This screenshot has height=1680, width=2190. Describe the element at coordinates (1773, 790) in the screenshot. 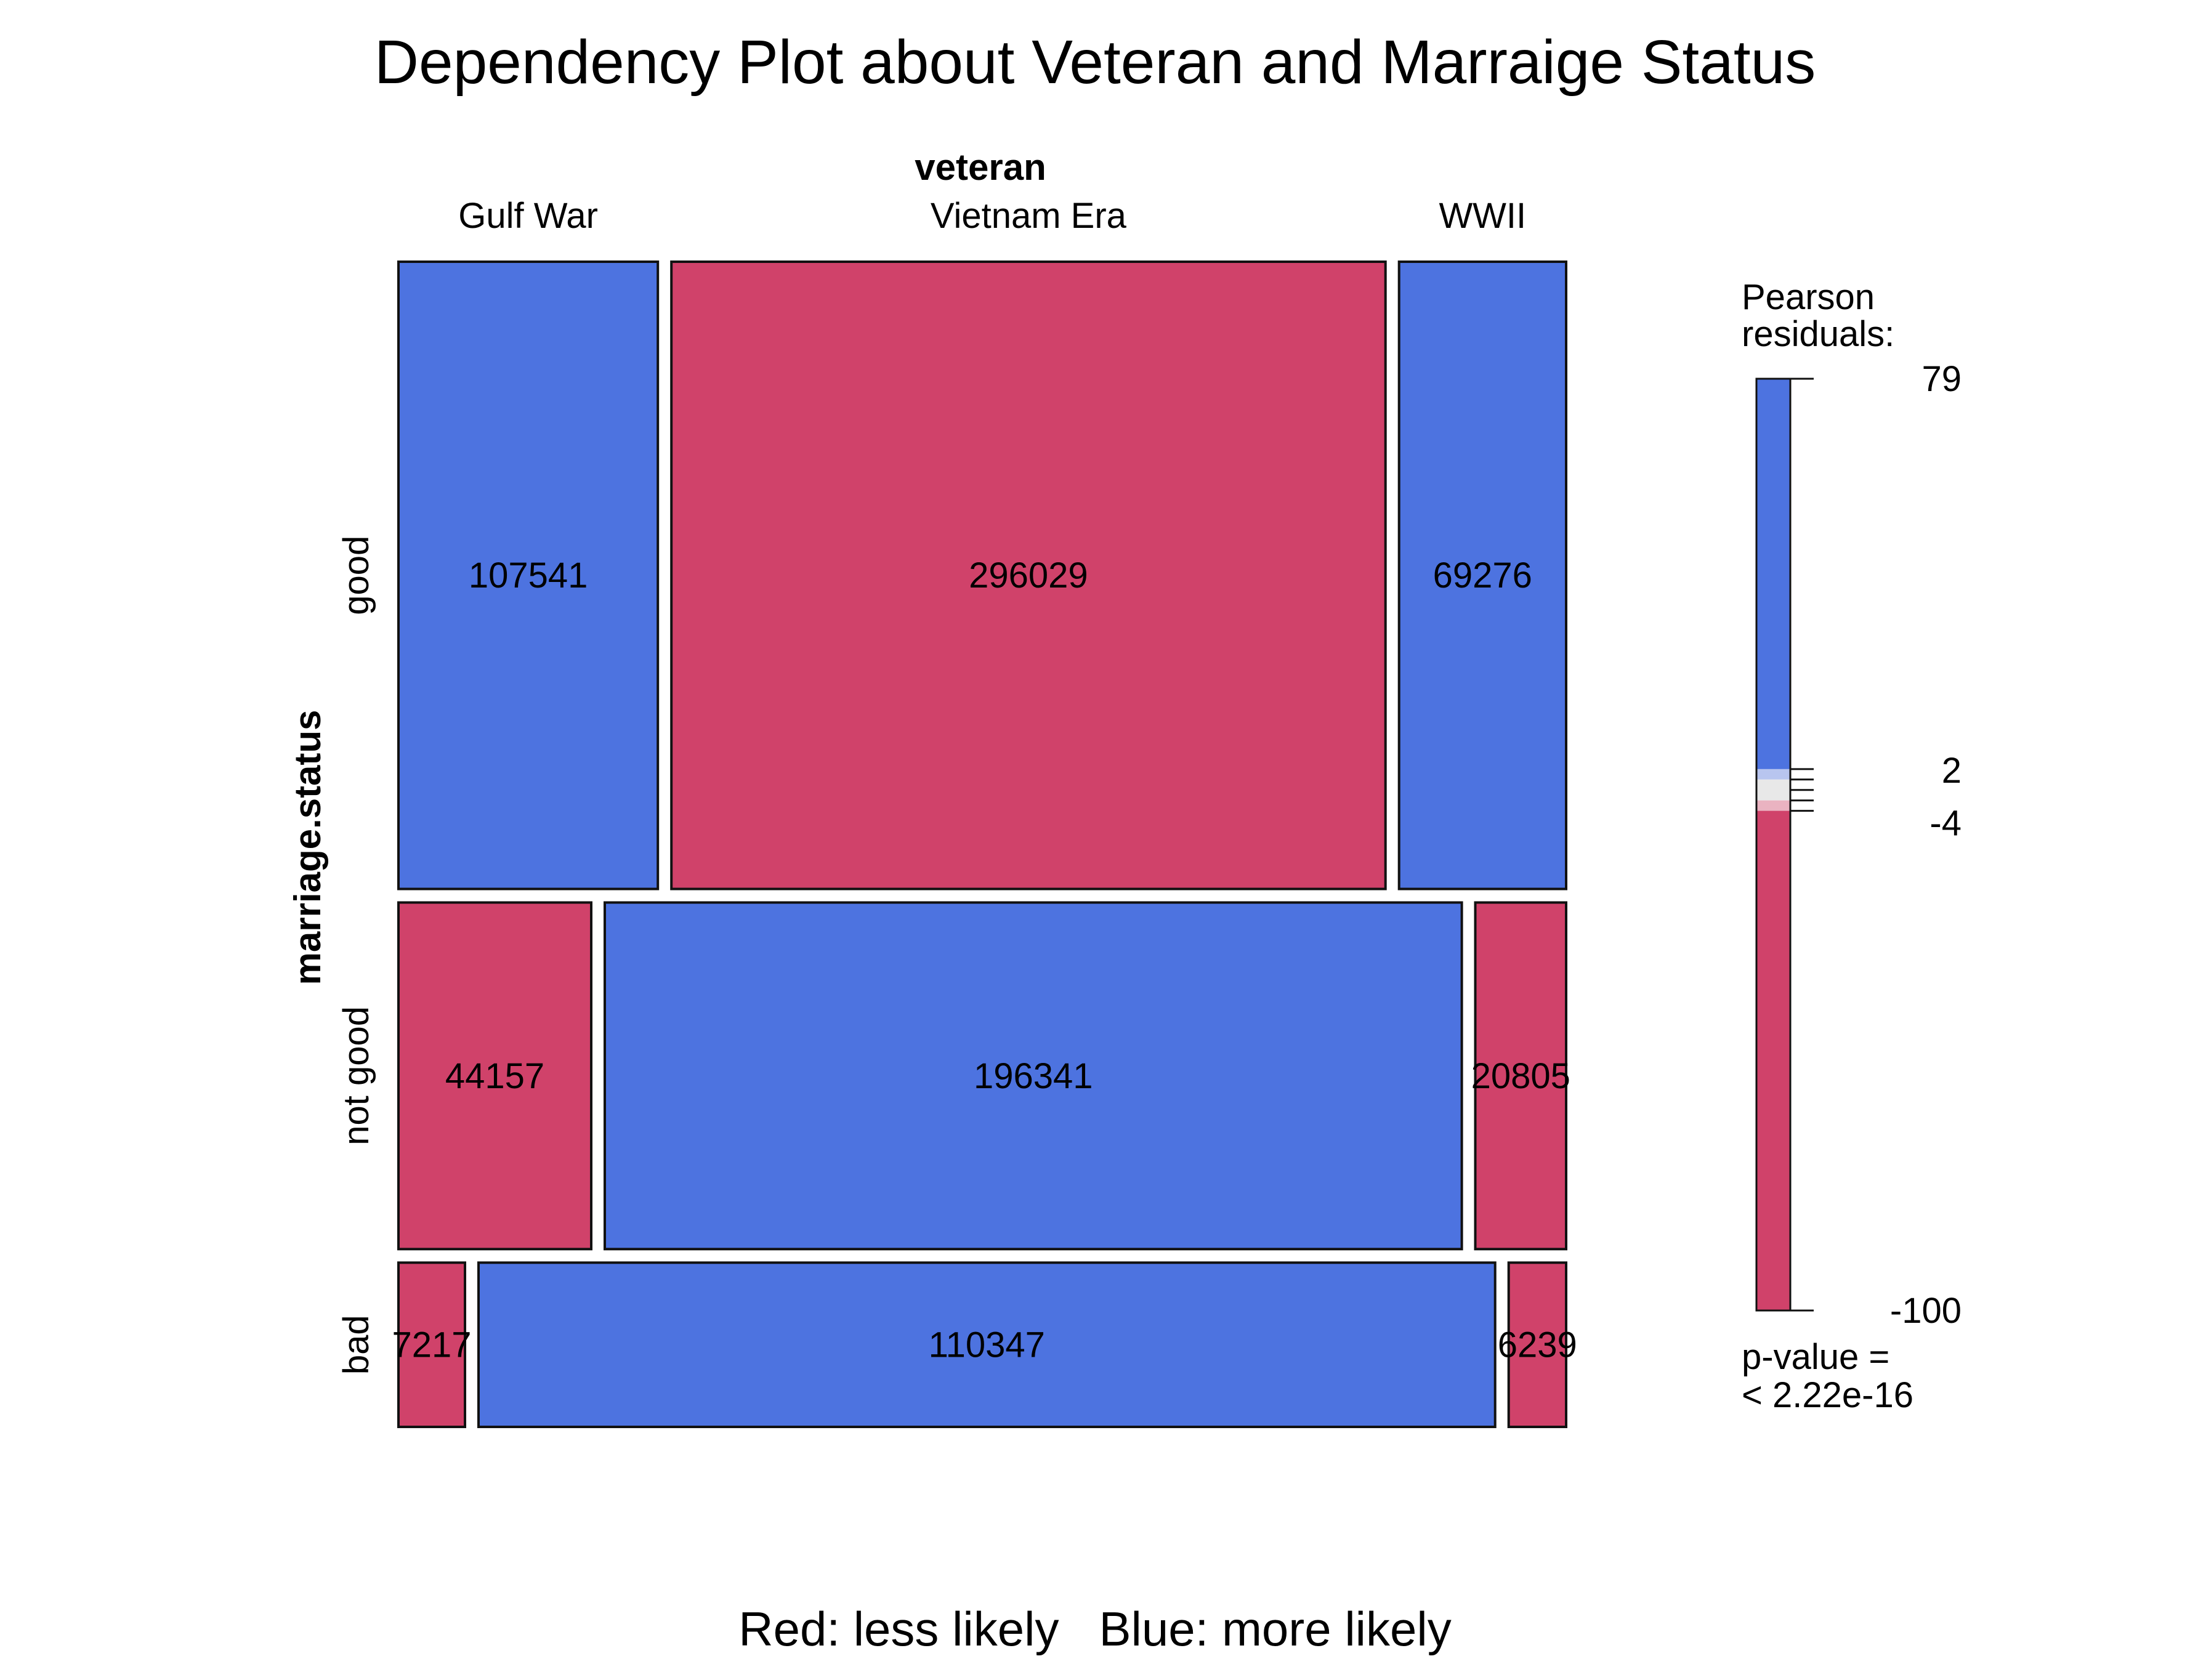

I see `legend-band-neutral` at that location.